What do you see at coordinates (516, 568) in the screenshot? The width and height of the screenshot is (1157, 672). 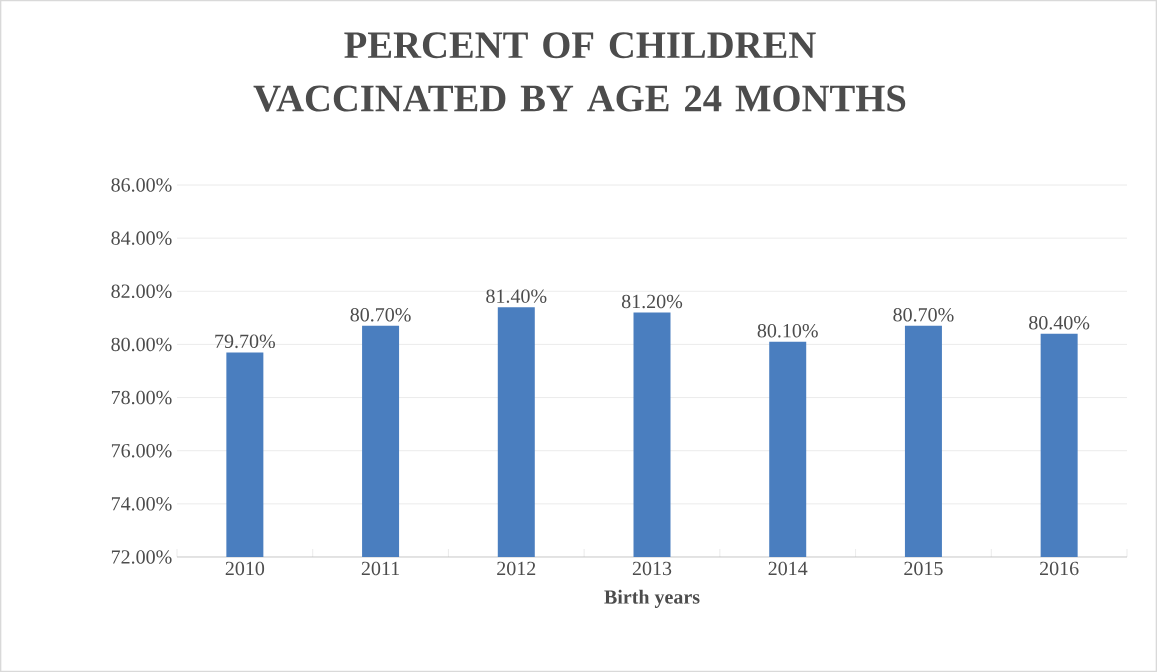 I see `x-tick-label: 2012` at bounding box center [516, 568].